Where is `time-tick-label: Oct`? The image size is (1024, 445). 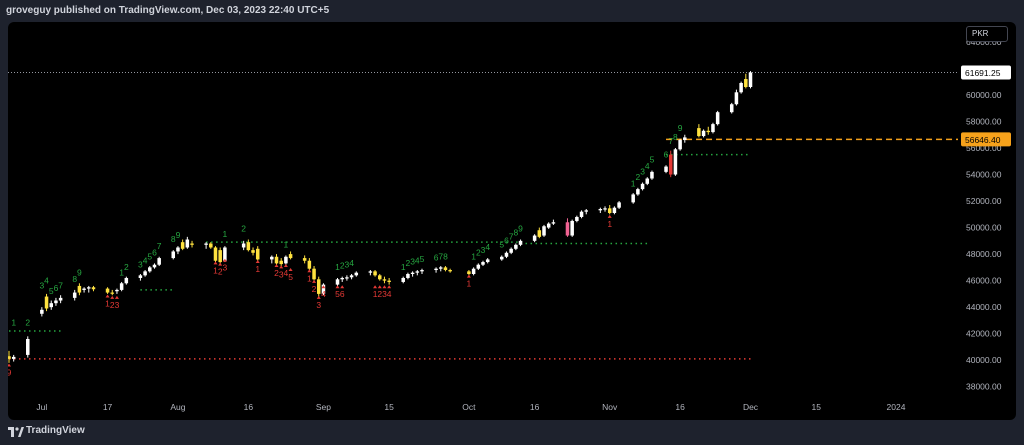
time-tick-label: Oct is located at coordinates (469, 407).